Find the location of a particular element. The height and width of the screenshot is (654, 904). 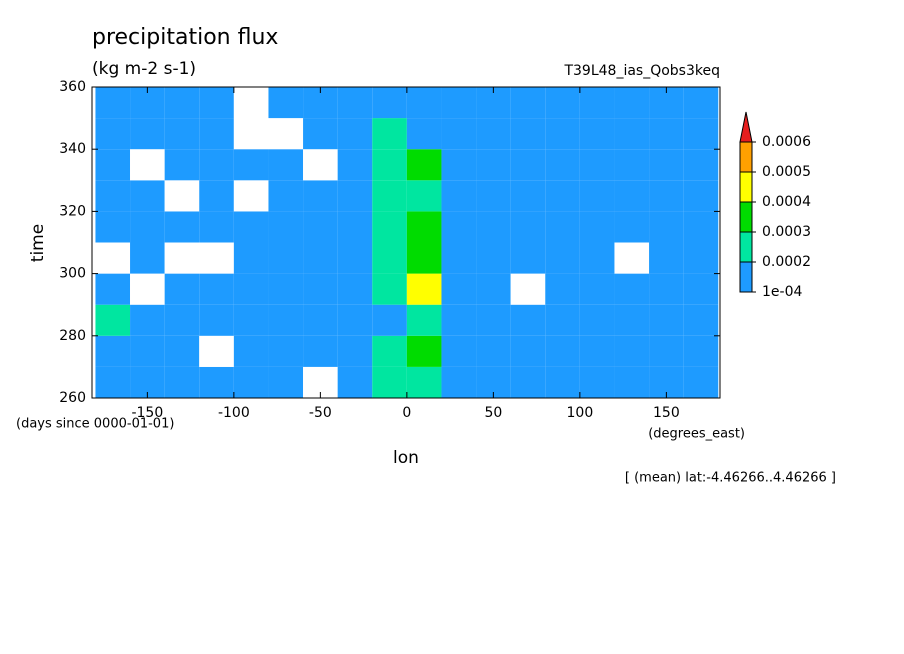

x-tick-label: -100 is located at coordinates (234, 413).